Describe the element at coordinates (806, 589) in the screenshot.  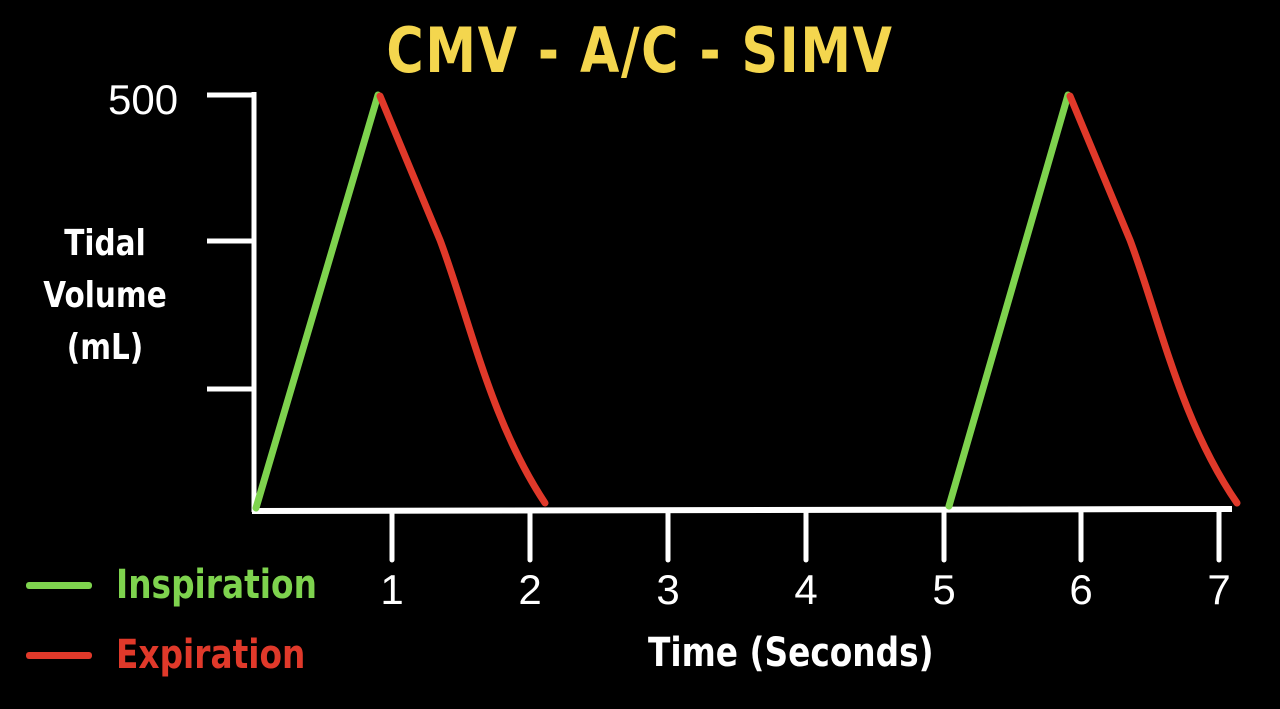
I see `x-tick-label-4: 4` at that location.